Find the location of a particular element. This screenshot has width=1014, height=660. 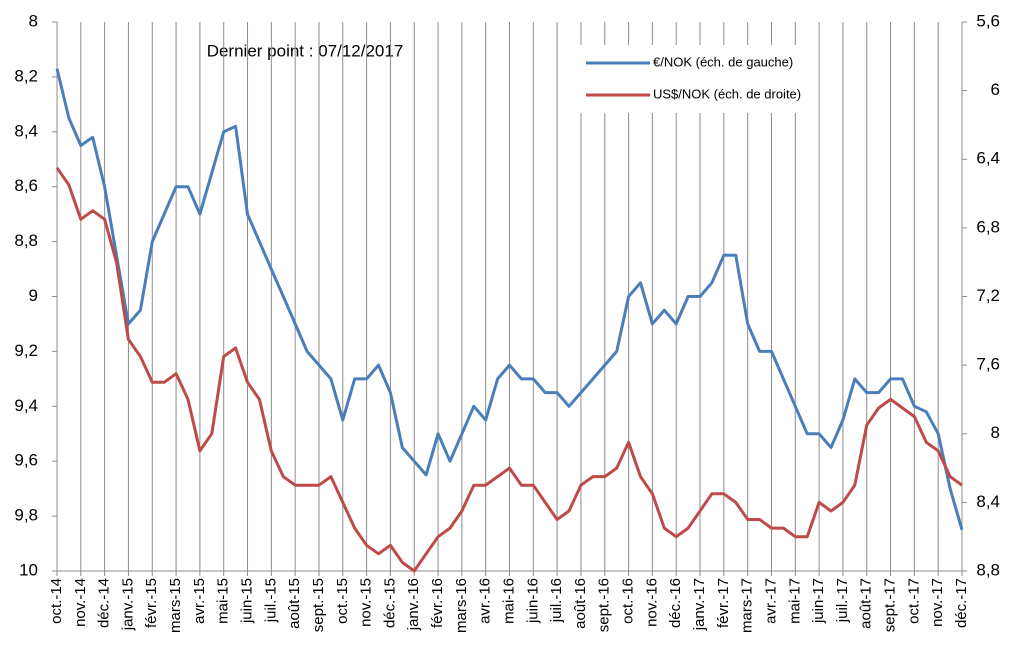

y-tick-label: 9 is located at coordinates (33, 295).